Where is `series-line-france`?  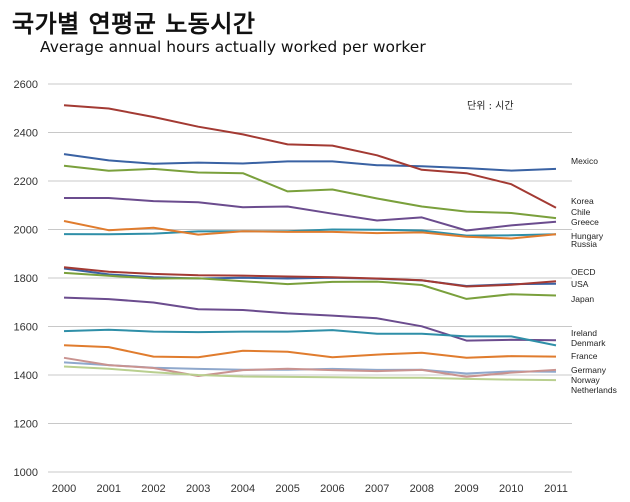 series-line-france is located at coordinates (310, 351).